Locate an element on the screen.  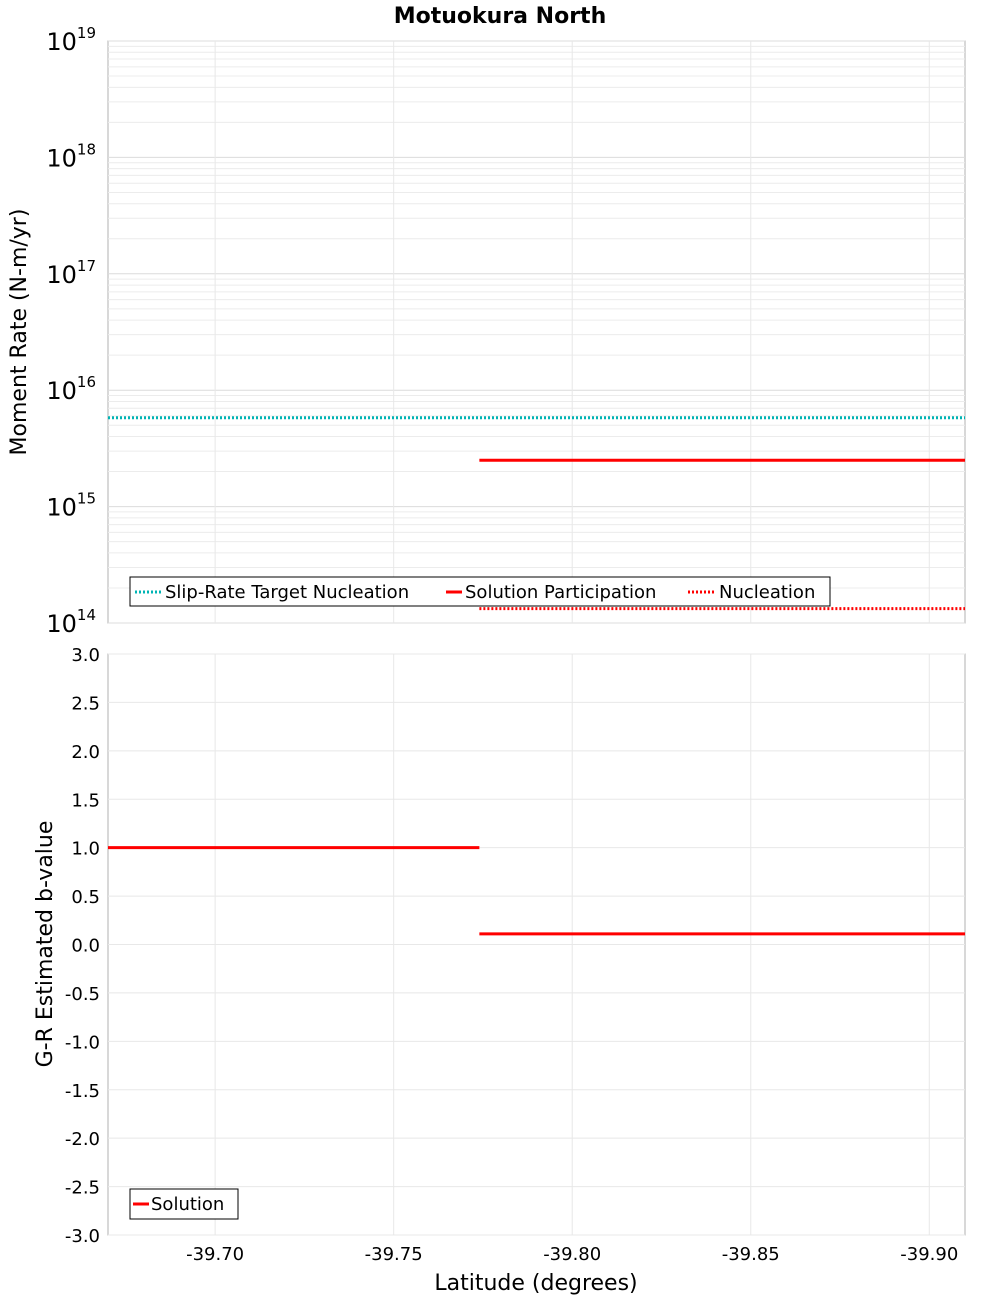
y-tick-label: -2.0 is located at coordinates (82, 1139).